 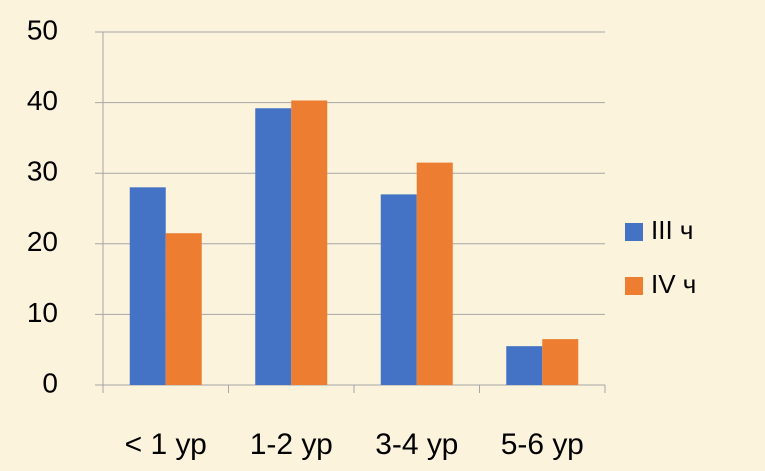 I want to click on y-tick-label: 20, so click(x=42, y=241).